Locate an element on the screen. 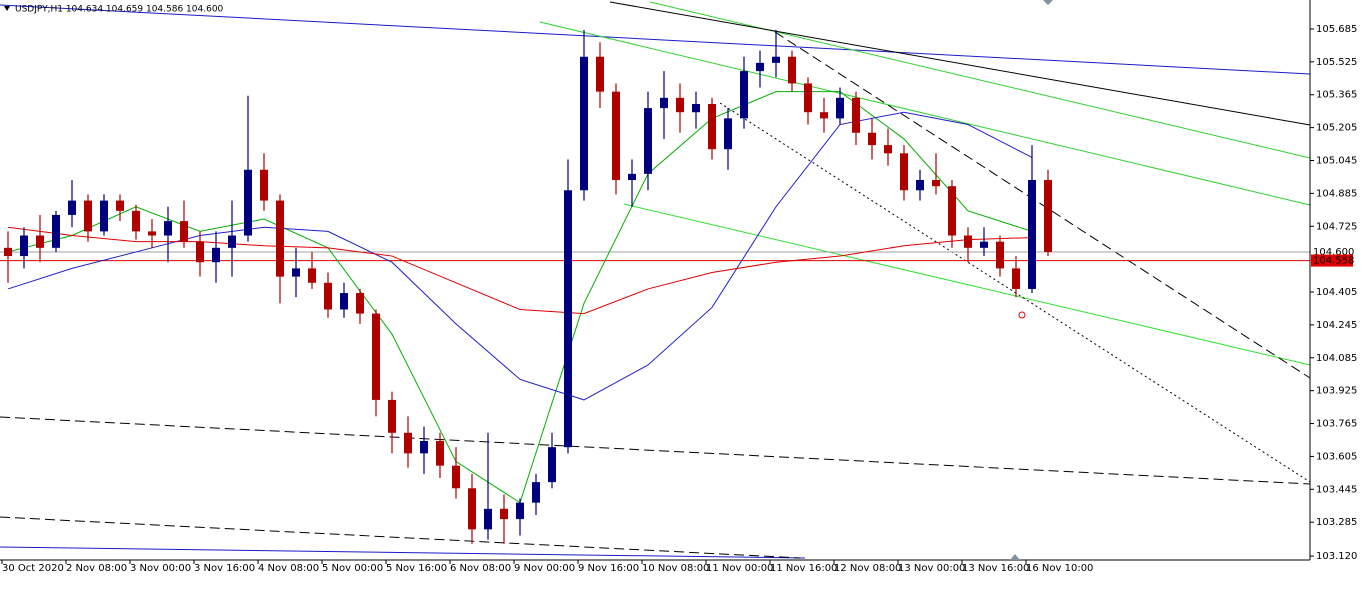 This screenshot has width=1364, height=596. y-tick-label: 103.445 is located at coordinates (1336, 489).